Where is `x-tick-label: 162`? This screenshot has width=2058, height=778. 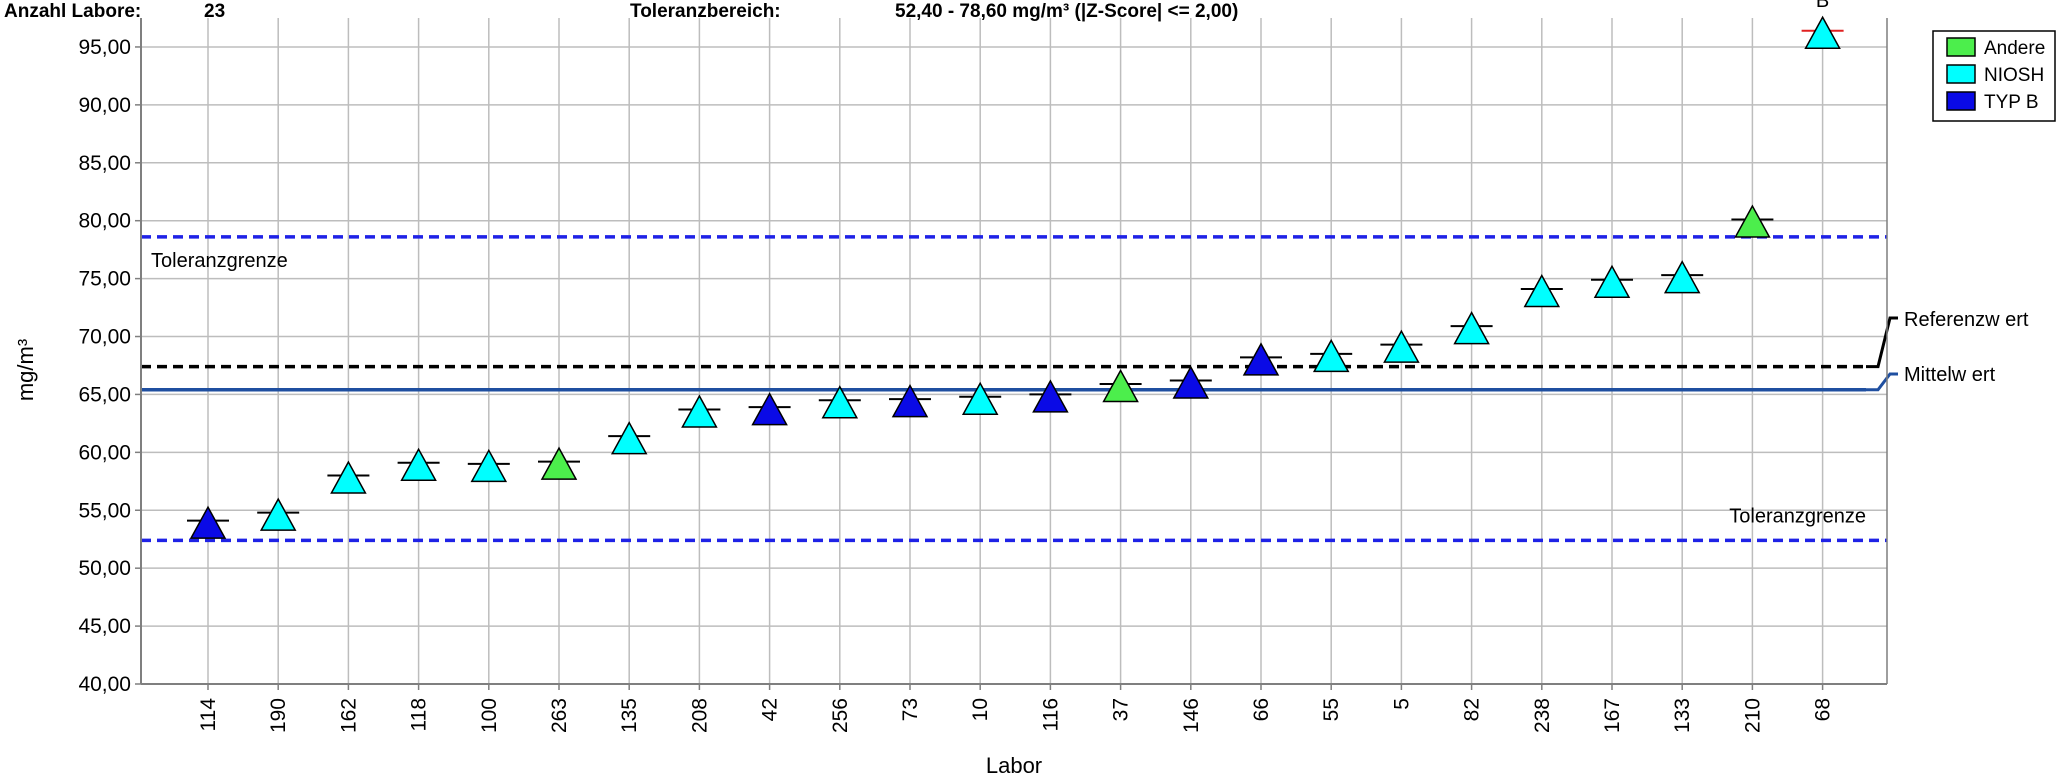
x-tick-label: 162 is located at coordinates (348, 715).